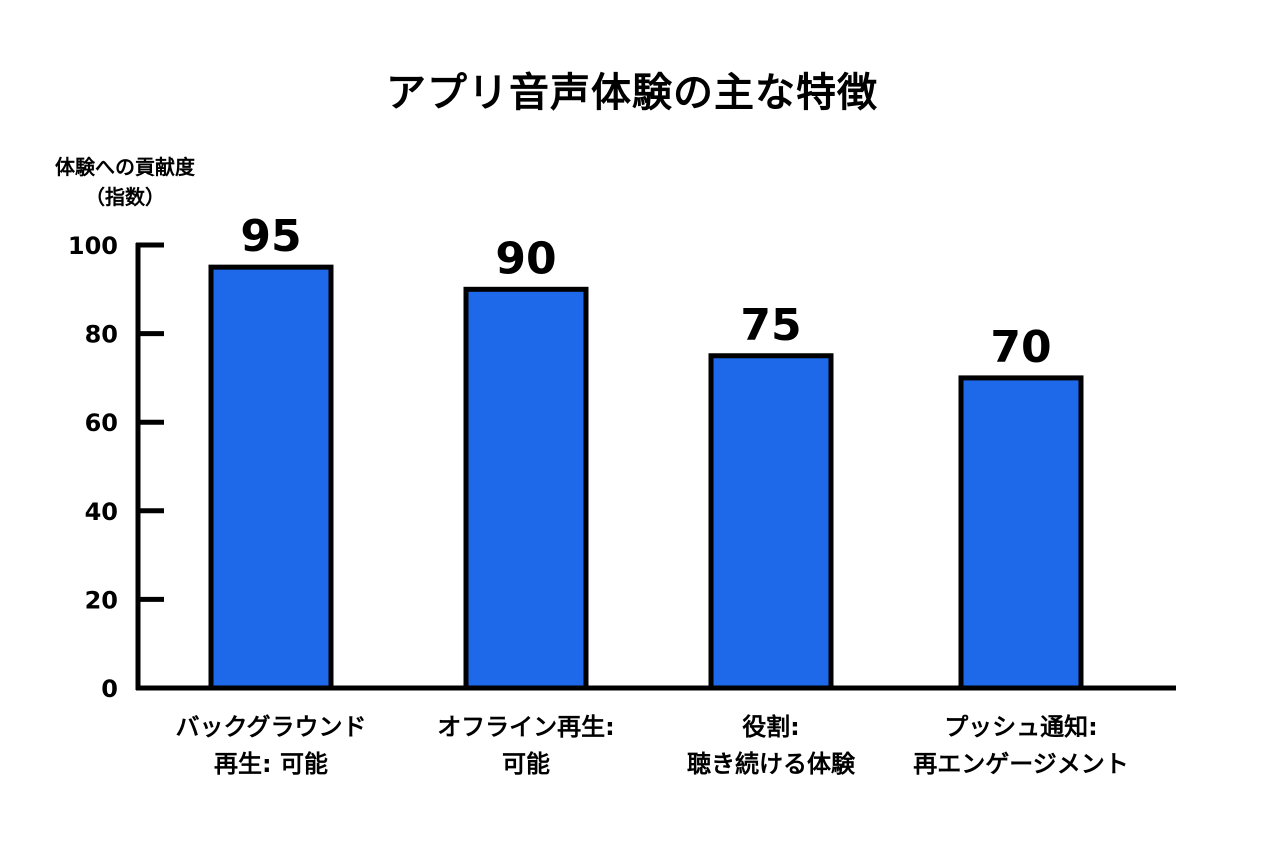  Describe the element at coordinates (771, 727) in the screenshot. I see `x-tick-label: 役割:` at that location.